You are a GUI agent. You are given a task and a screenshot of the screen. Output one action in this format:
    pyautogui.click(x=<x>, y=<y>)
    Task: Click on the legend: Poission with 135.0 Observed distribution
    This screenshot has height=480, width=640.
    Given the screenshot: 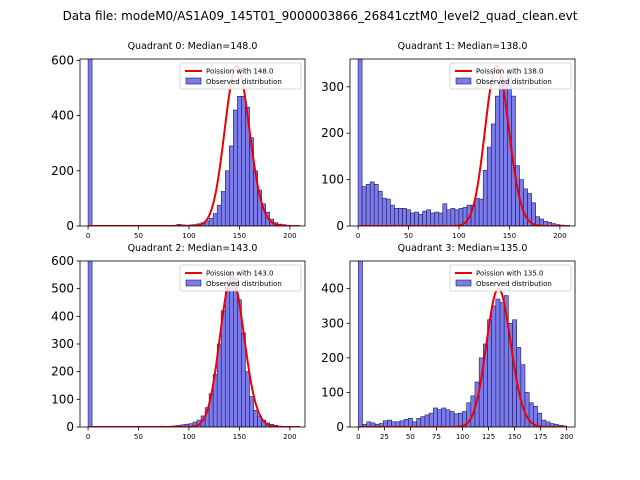 What is the action you would take?
    pyautogui.click(x=510, y=278)
    